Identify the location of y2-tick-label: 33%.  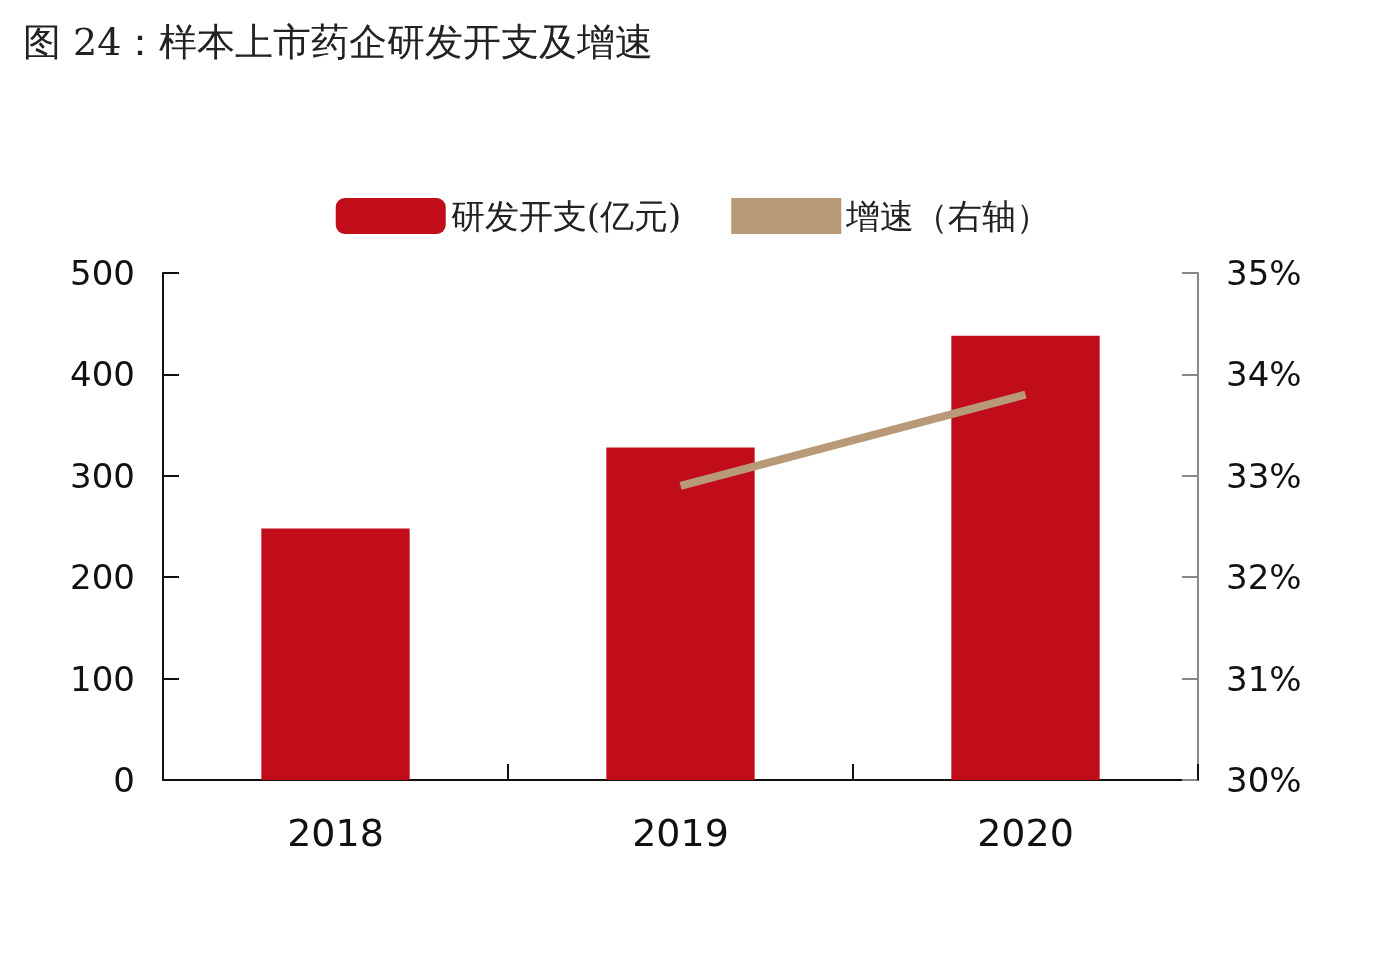
(1264, 475).